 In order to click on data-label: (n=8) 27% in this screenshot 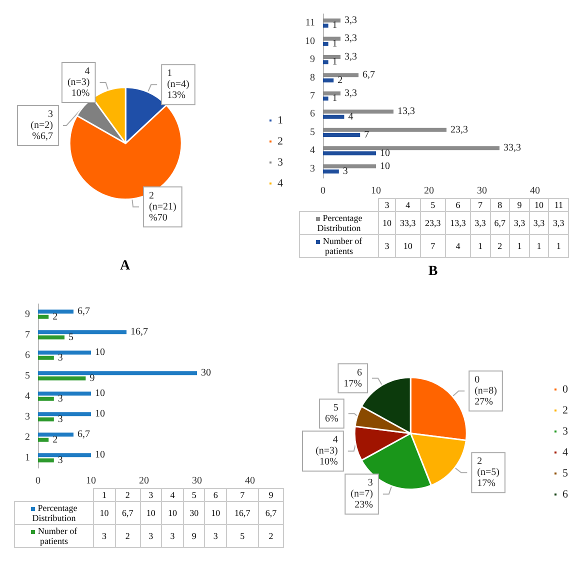, I will do `click(485, 397)`.